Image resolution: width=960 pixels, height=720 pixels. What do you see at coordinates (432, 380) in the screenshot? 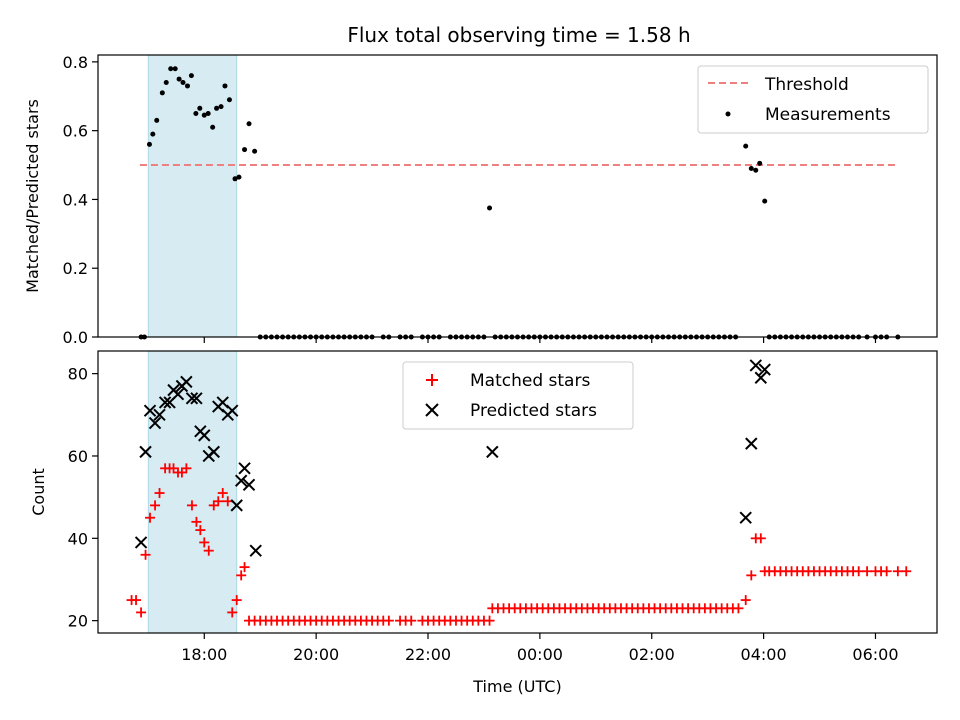
I see `matched-stars-legend-swatch` at bounding box center [432, 380].